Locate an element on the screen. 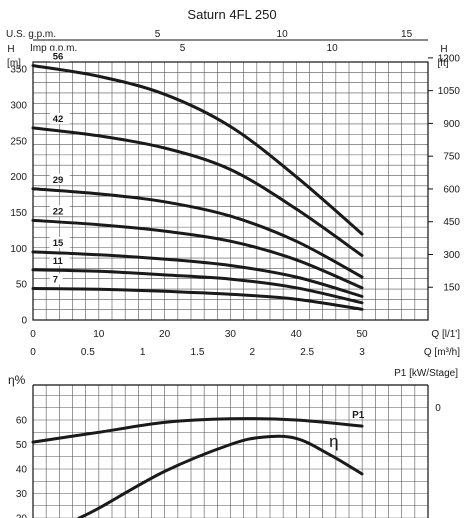 This screenshot has height=518, width=465. stage-label-29: 29 is located at coordinates (58, 180).